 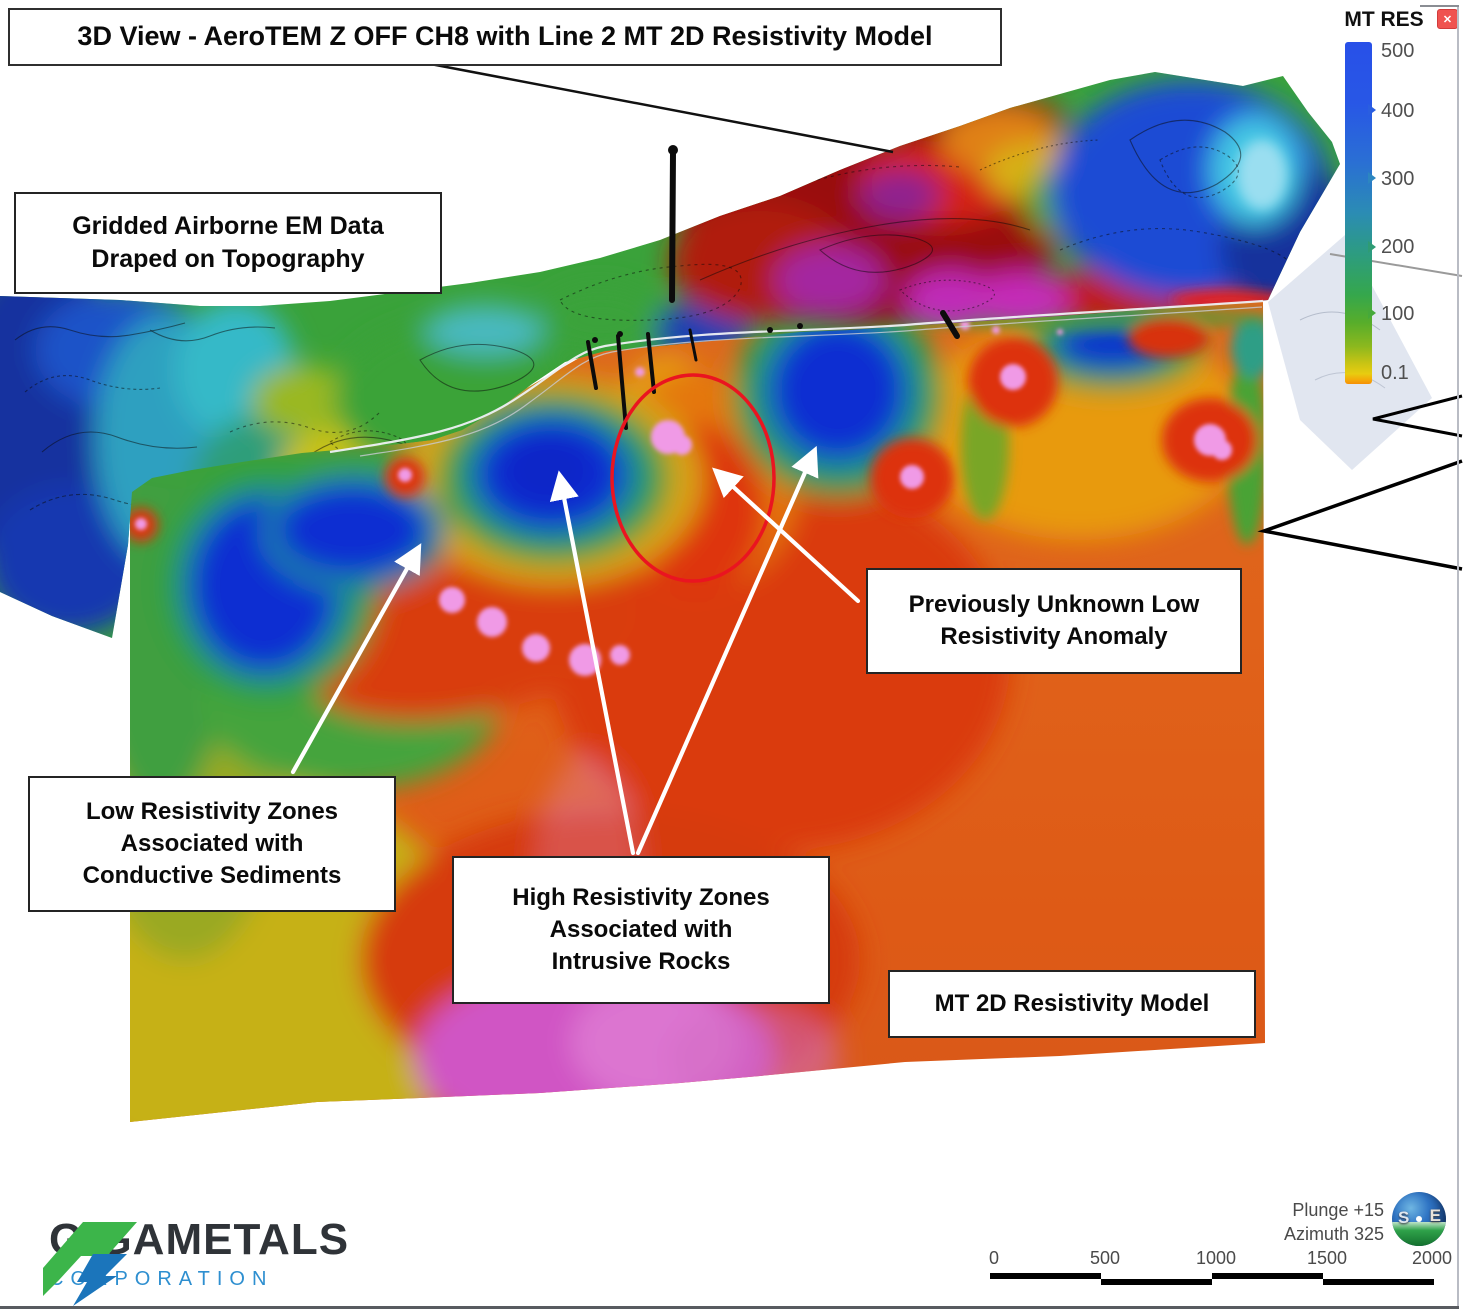 What do you see at coordinates (1458, 656) in the screenshot?
I see `frame-right-border` at bounding box center [1458, 656].